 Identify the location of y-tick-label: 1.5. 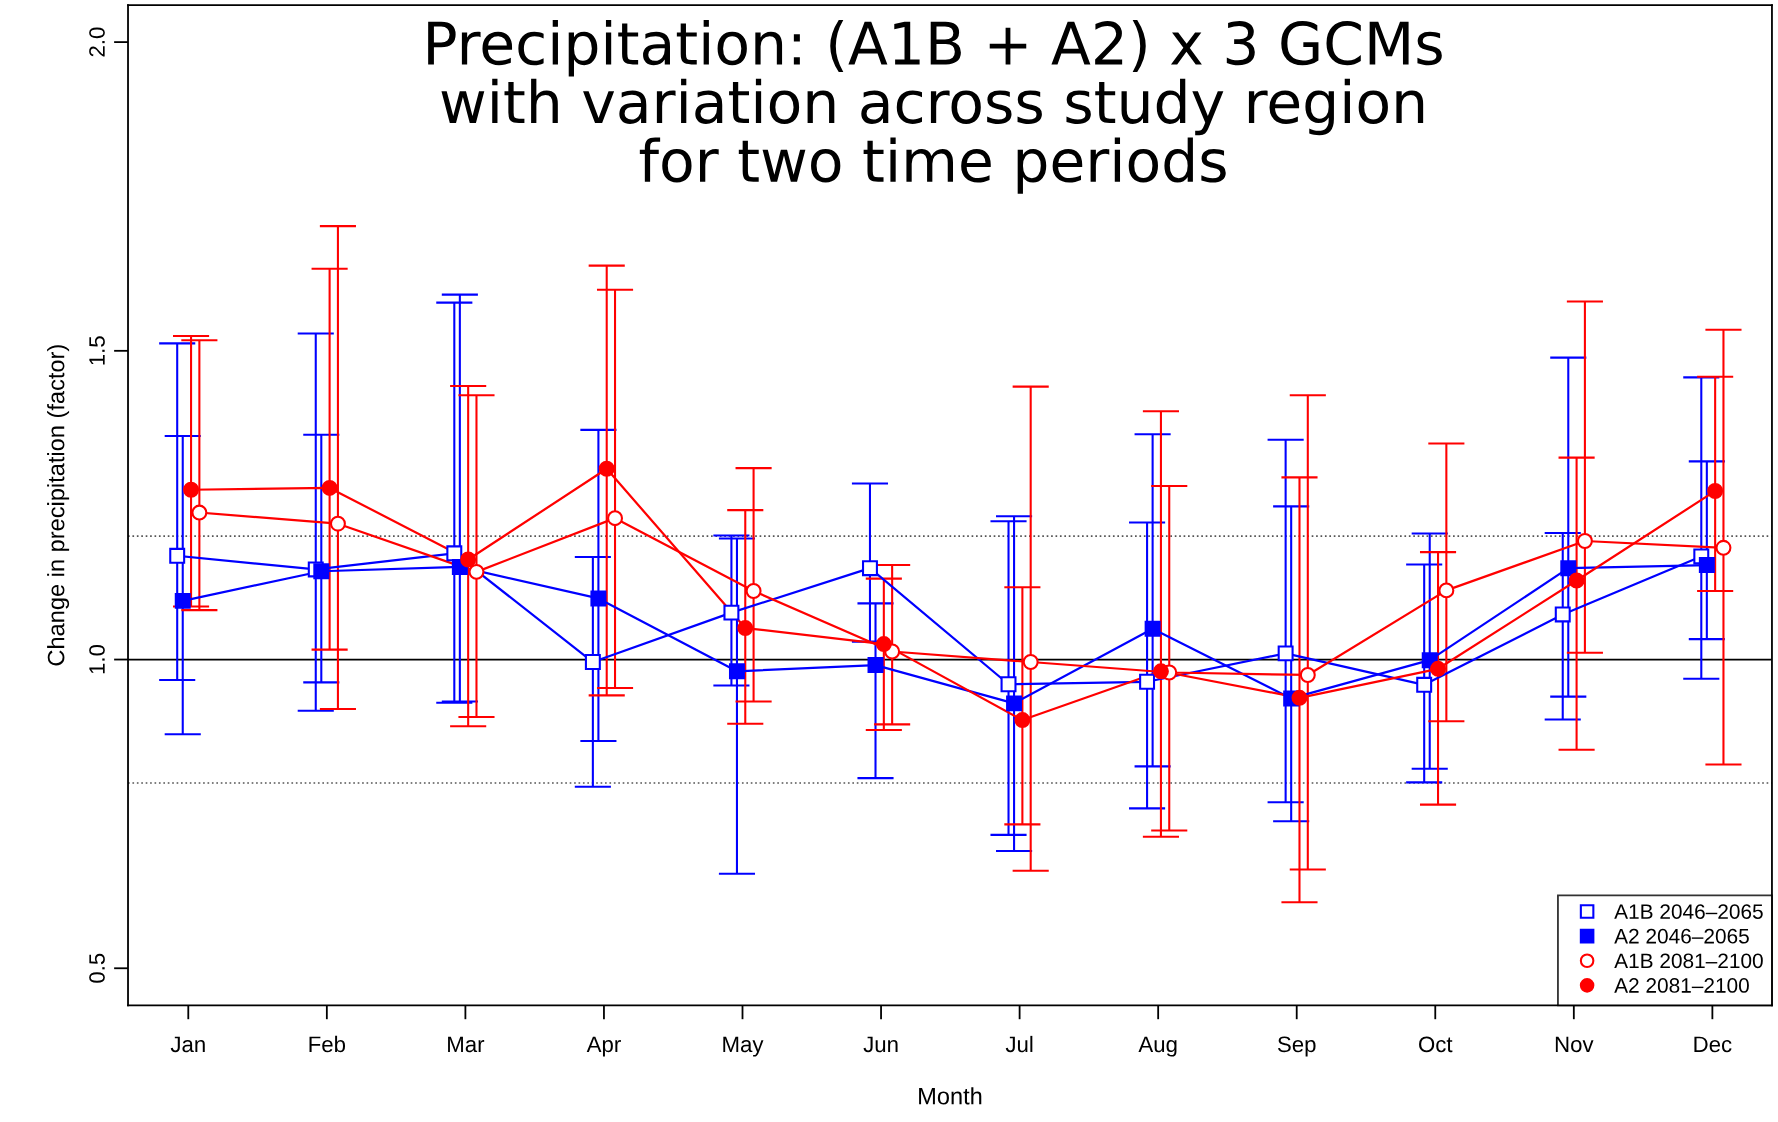
(97, 350).